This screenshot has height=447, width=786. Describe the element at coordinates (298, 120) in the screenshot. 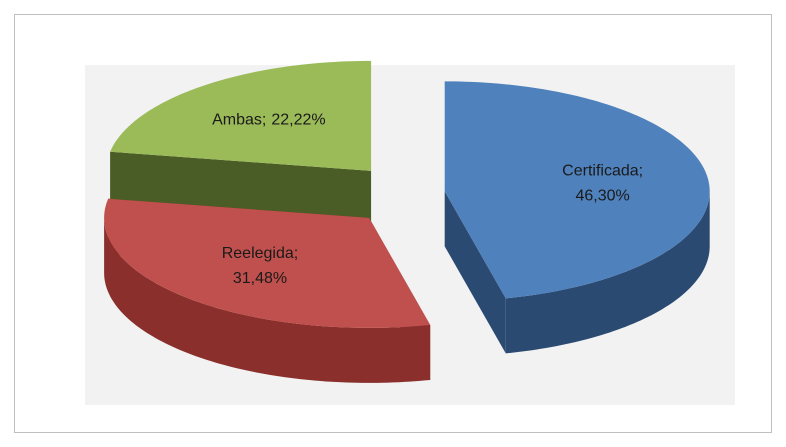

I see `data-label-value: 22,22%` at that location.